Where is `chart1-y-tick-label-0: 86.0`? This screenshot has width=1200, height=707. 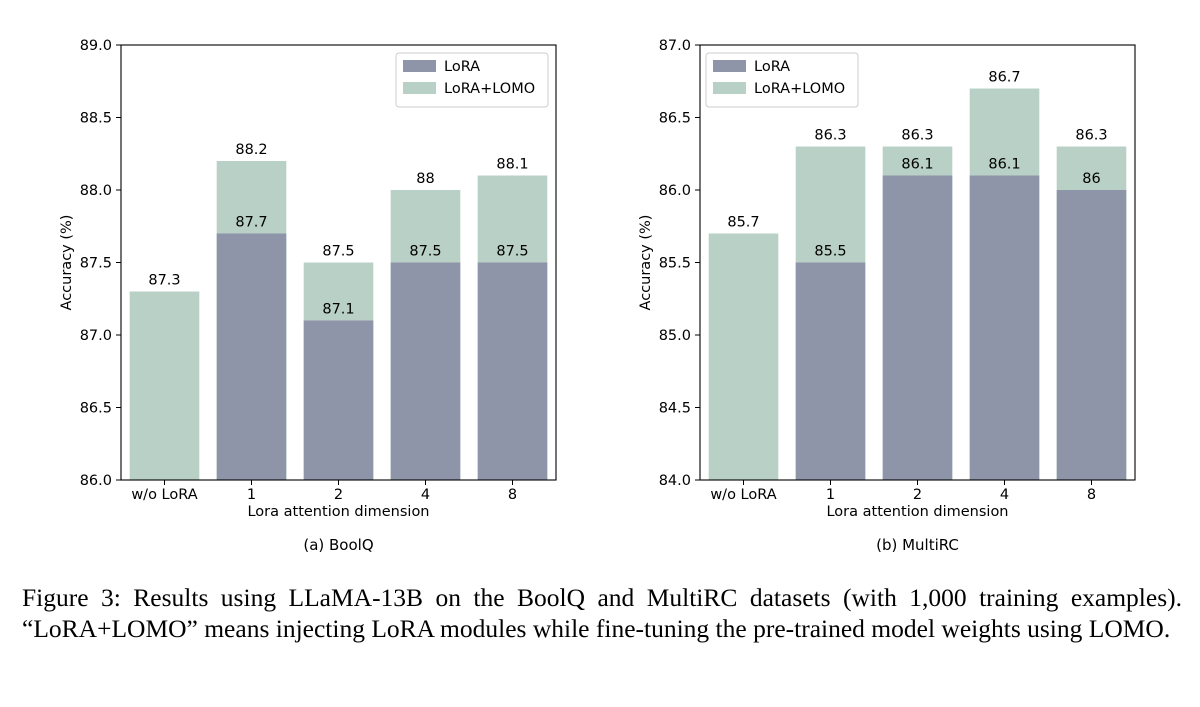
chart1-y-tick-label-0: 86.0 is located at coordinates (96, 481).